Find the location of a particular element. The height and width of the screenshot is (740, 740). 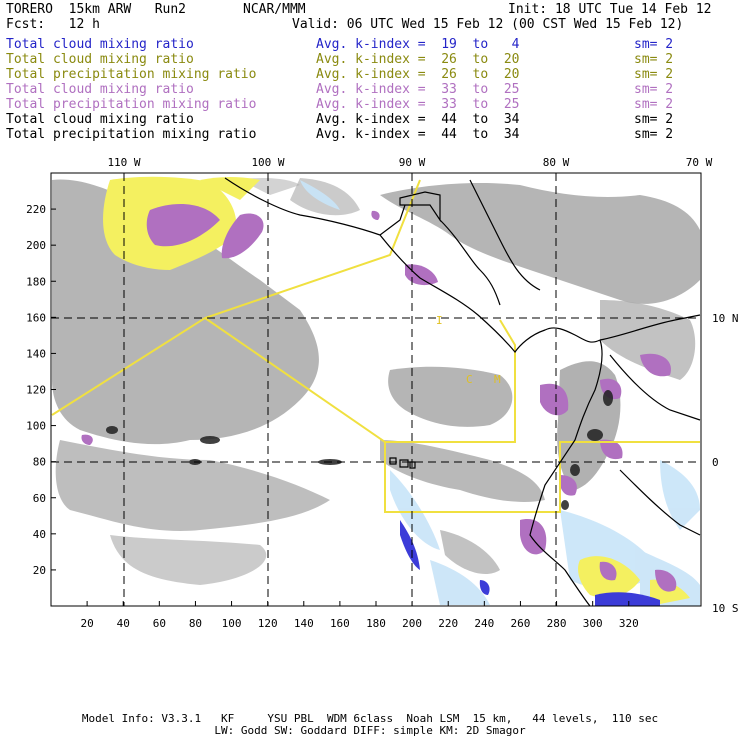

grid-x-tick-label: 40 is located at coordinates (123, 623).